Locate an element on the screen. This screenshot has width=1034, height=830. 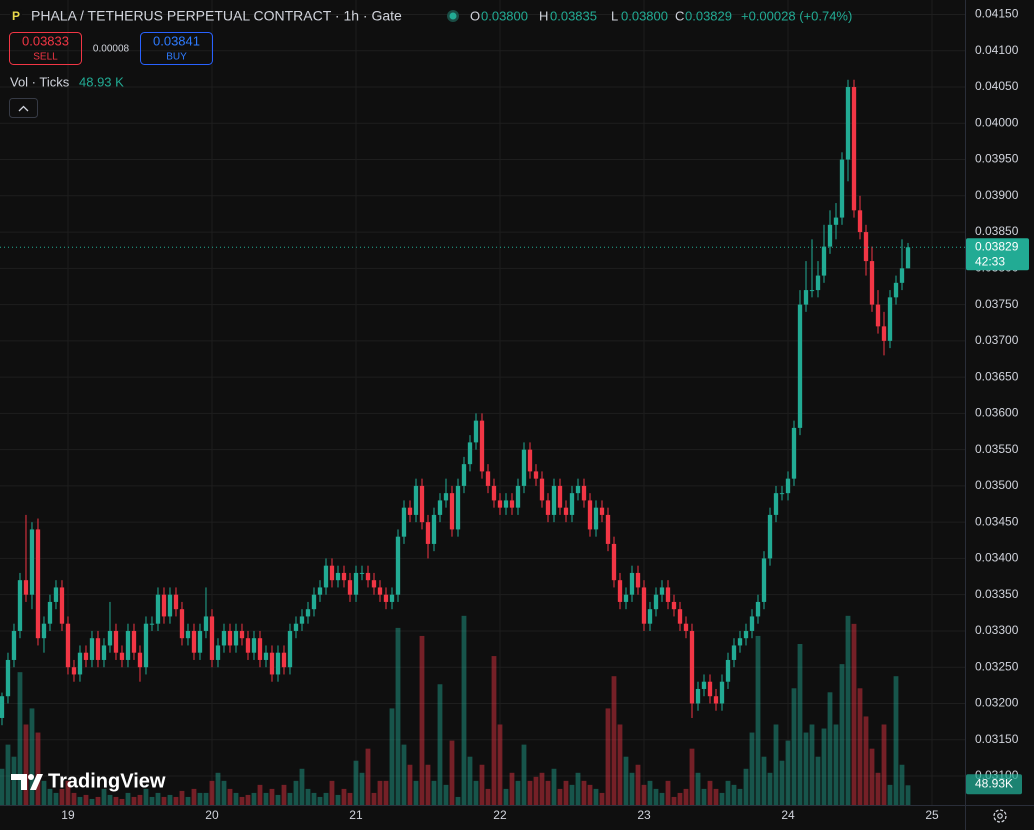
y-tick-label: 0.03900 is located at coordinates (997, 195).